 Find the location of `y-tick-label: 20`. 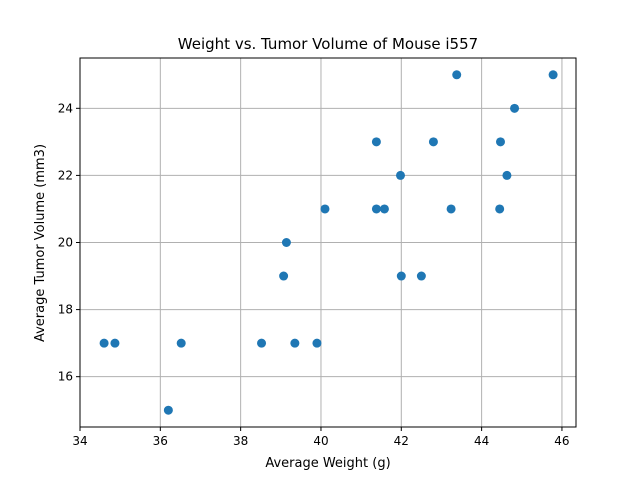

y-tick-label: 20 is located at coordinates (65, 243).